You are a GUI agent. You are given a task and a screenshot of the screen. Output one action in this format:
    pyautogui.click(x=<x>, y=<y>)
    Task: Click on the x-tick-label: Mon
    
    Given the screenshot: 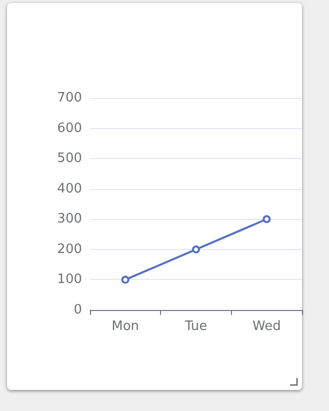 What is the action you would take?
    pyautogui.click(x=126, y=326)
    